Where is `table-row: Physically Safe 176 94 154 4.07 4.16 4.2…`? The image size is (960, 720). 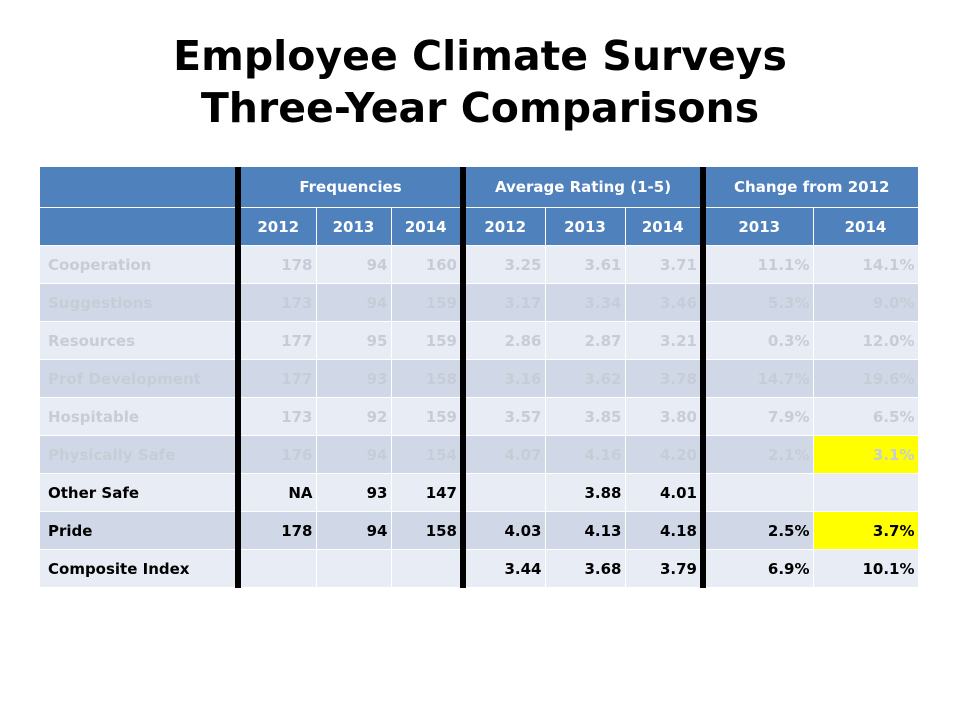
table-row: Physically Safe 176 94 154 4.07 4.16 4.2… is located at coordinates (479, 454).